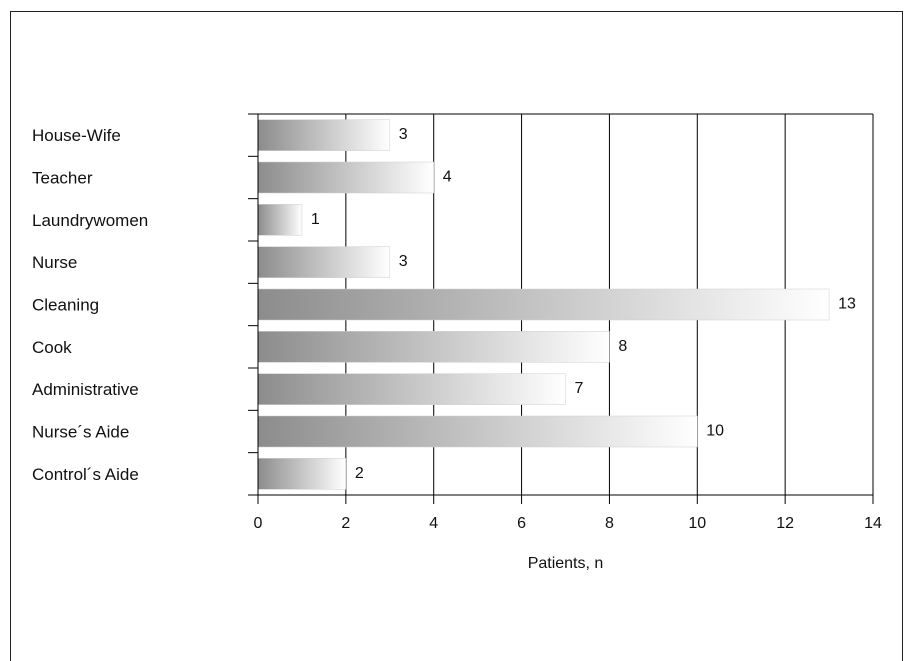 The width and height of the screenshot is (905, 661). What do you see at coordinates (65, 305) in the screenshot?
I see `category-label-4: Cleaning` at bounding box center [65, 305].